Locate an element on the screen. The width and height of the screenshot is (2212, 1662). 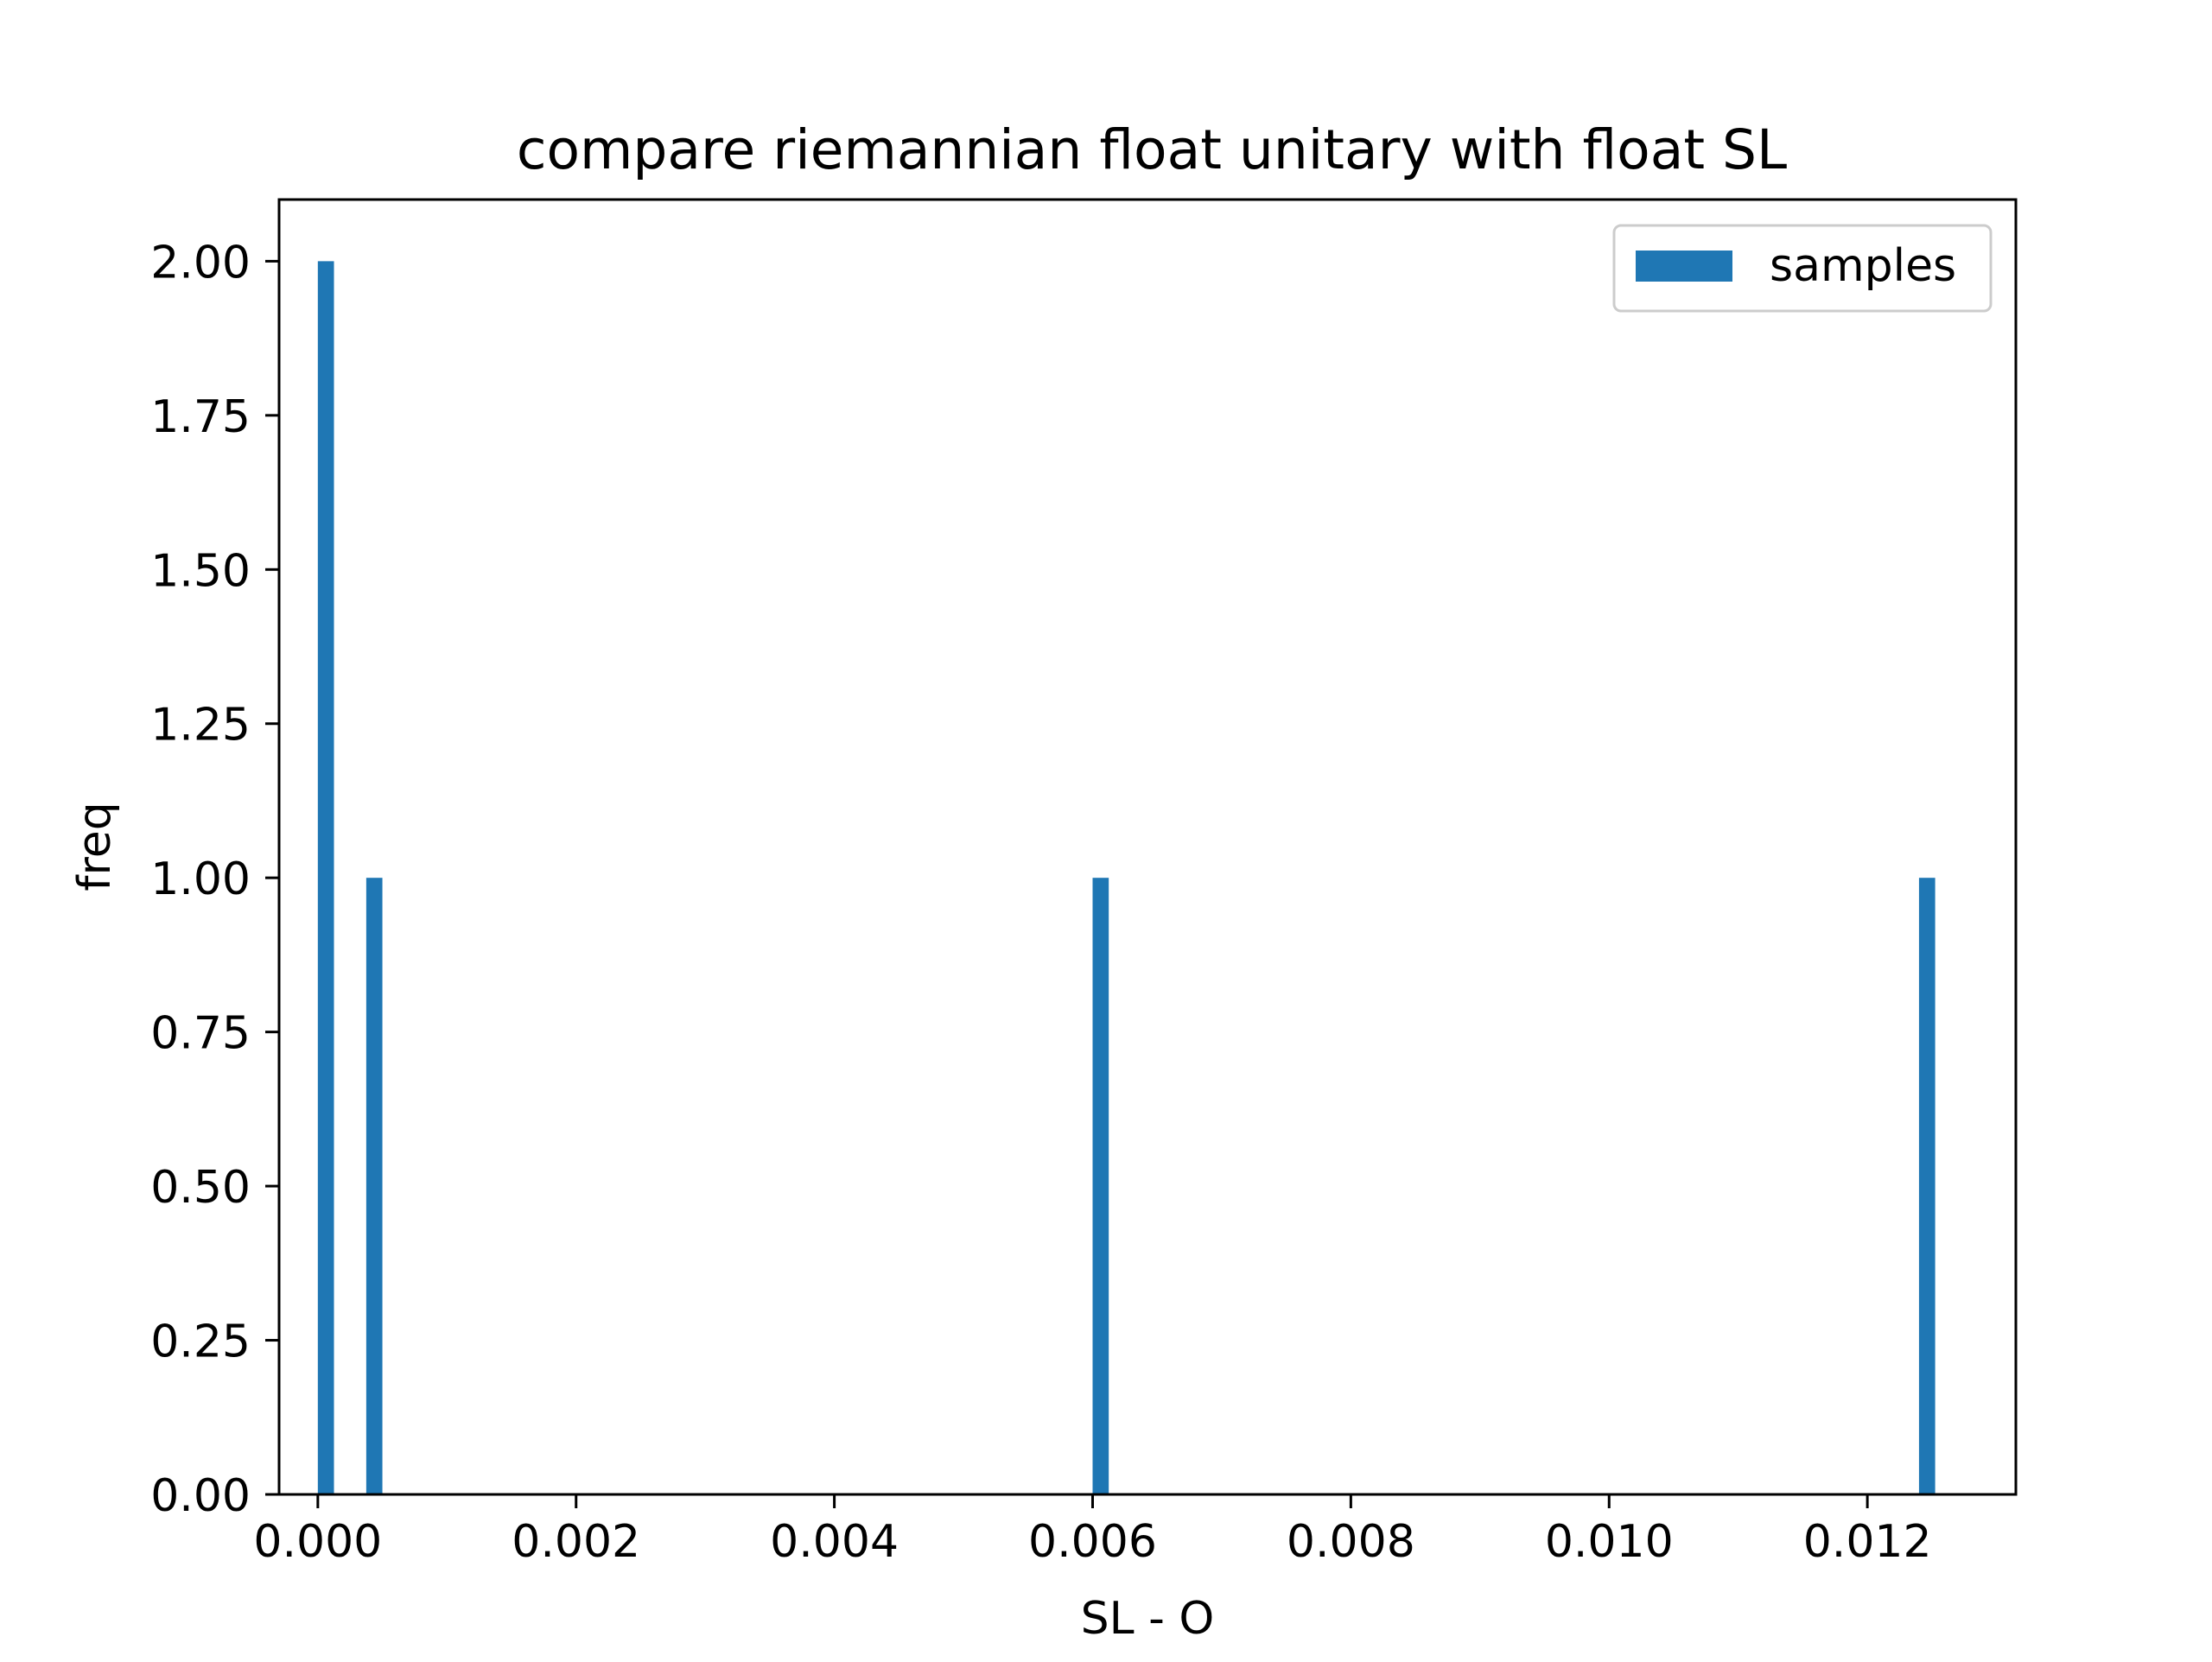
y-axis-ticks: 0.00 0.25 0.50 0.75 1.00 1.25 1.50 1.75 2.00 is located at coordinates (214, 879).